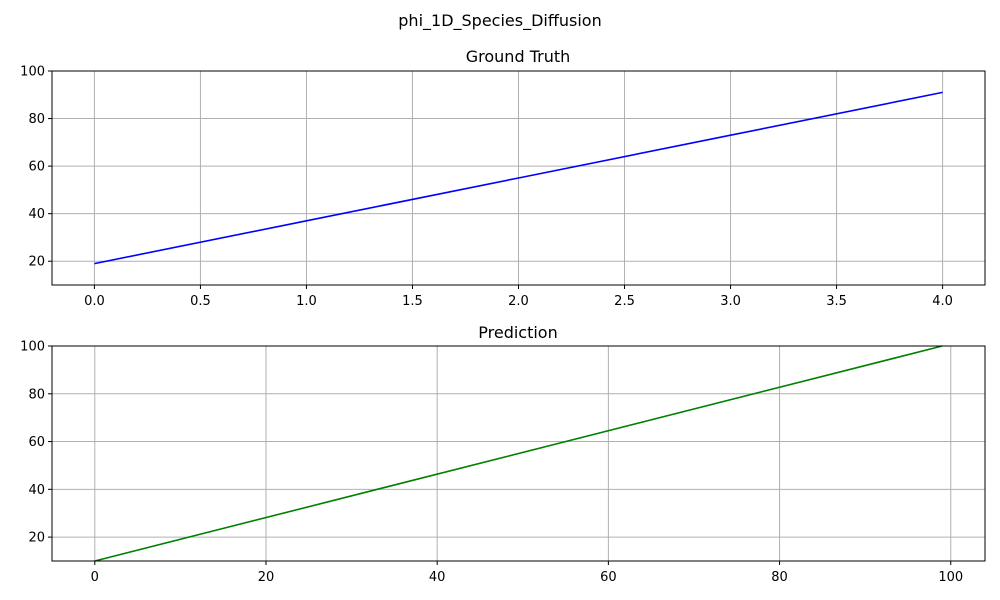 This screenshot has width=1000, height=600. Describe the element at coordinates (94, 301) in the screenshot. I see `ground-truth-x-tick-label: 0.0` at that location.